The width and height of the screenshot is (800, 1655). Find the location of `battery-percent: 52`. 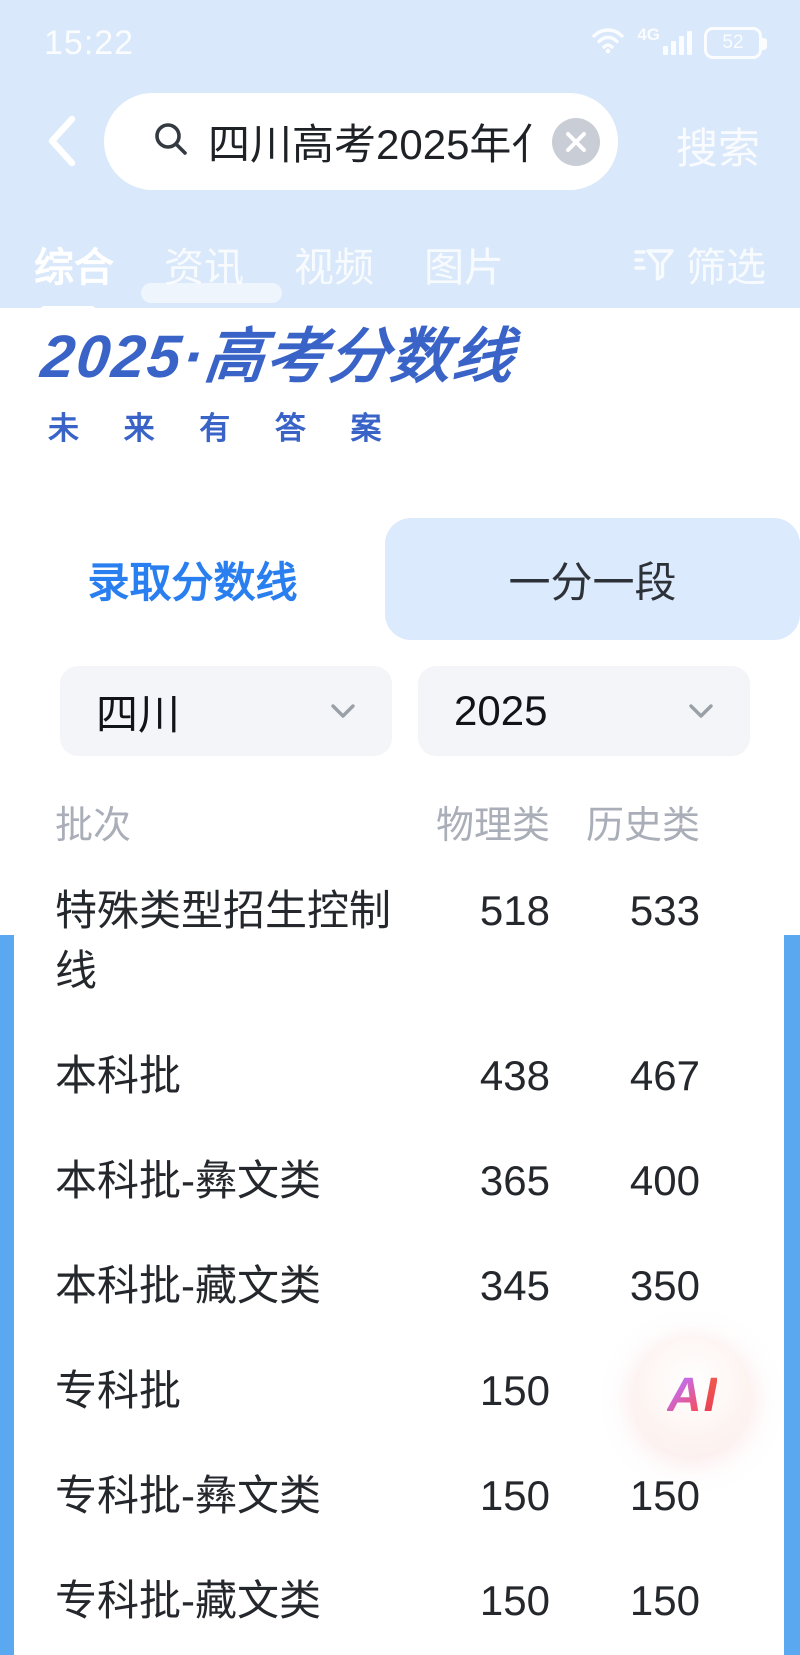

battery-percent: 52 is located at coordinates (733, 42).